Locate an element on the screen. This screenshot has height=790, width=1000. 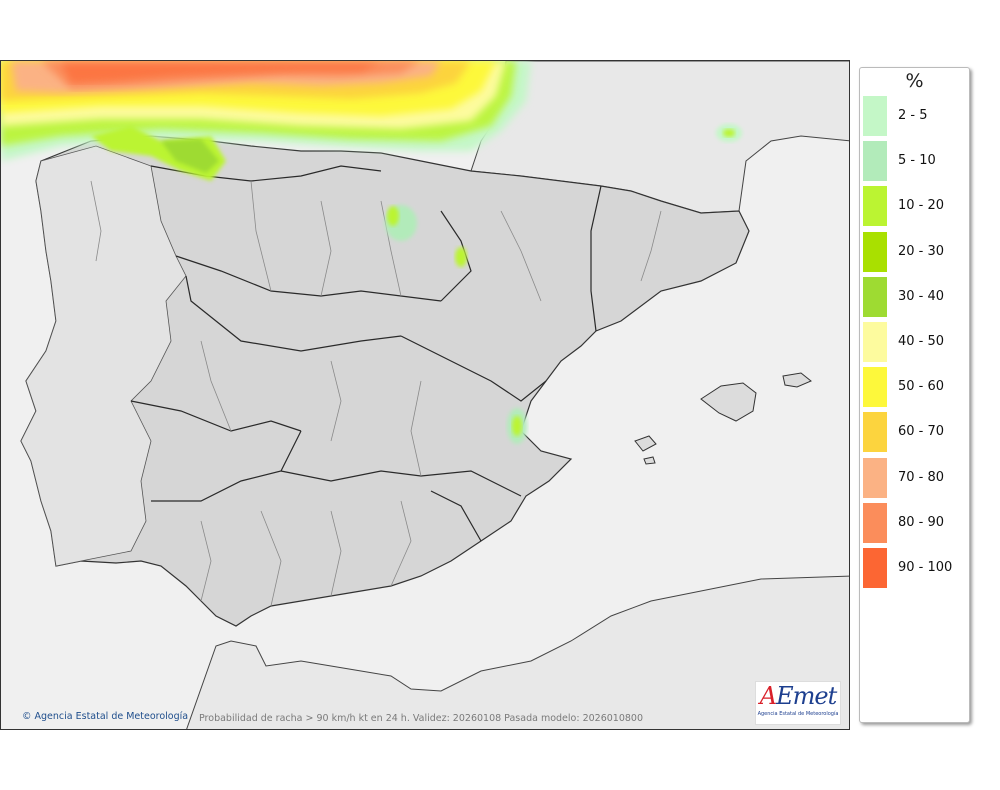
legend-item: 2 - 5 is located at coordinates (915, 116).